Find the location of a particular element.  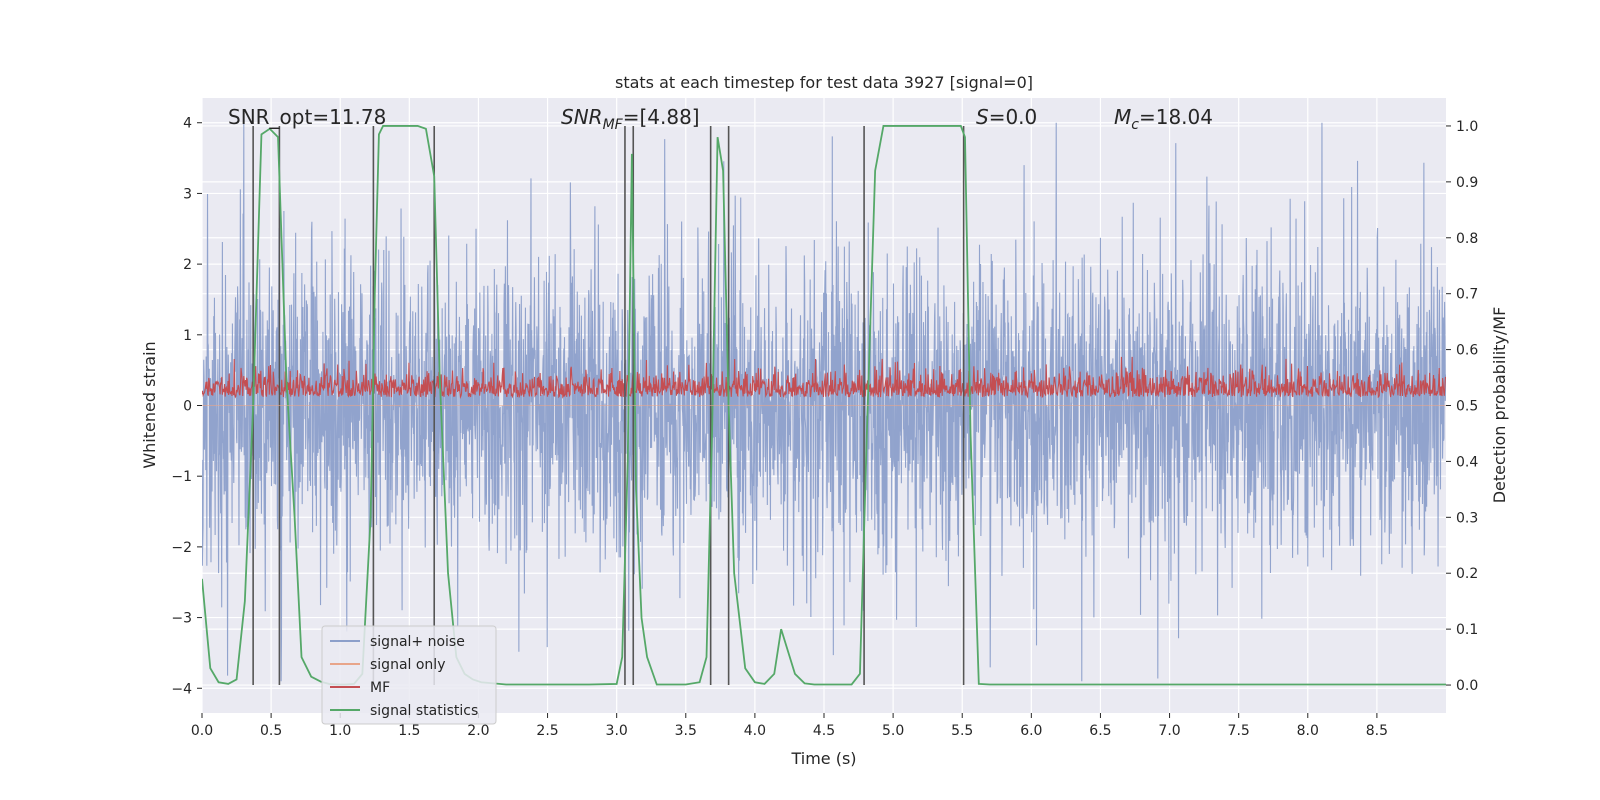

x-tick-label: 5.5 is located at coordinates (962, 731).